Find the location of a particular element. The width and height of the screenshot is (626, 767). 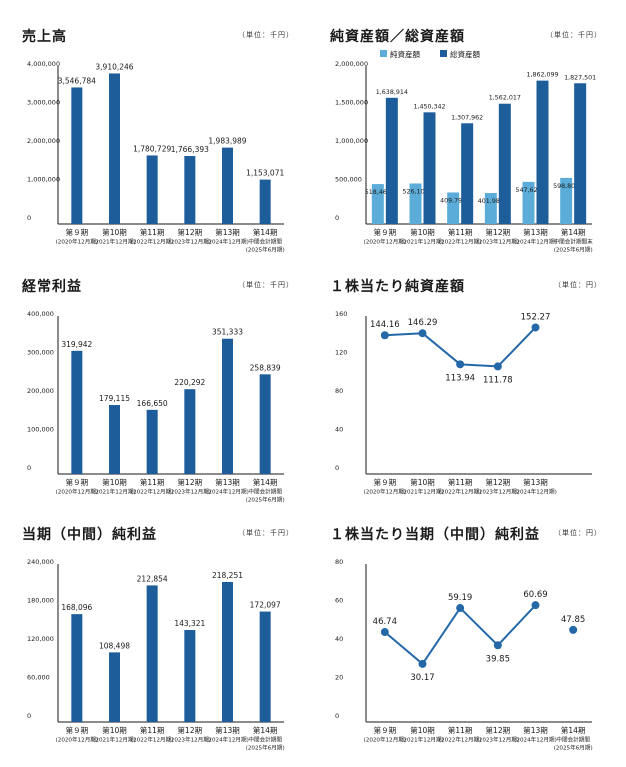

data-label: 1,766,393 is located at coordinates (190, 149).